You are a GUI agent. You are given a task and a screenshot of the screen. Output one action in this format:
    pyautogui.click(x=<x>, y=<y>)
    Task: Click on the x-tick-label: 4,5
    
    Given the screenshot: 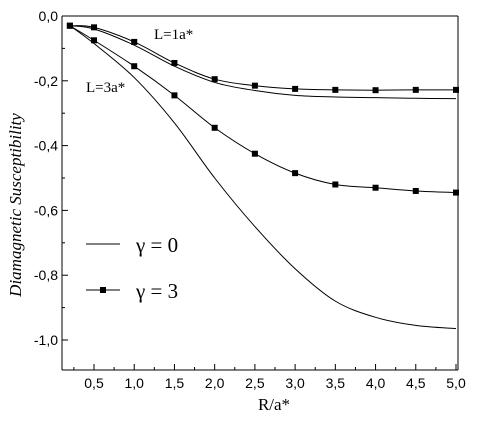 What is the action you would take?
    pyautogui.click(x=416, y=383)
    